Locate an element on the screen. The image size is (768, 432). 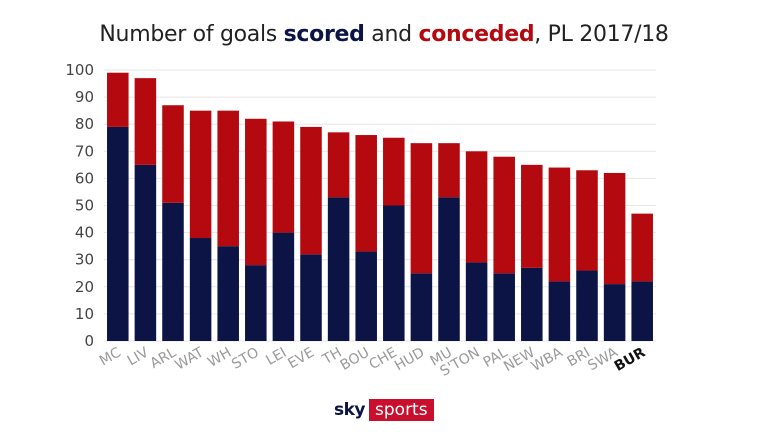
y-tick-label: 10 is located at coordinates (84, 314).